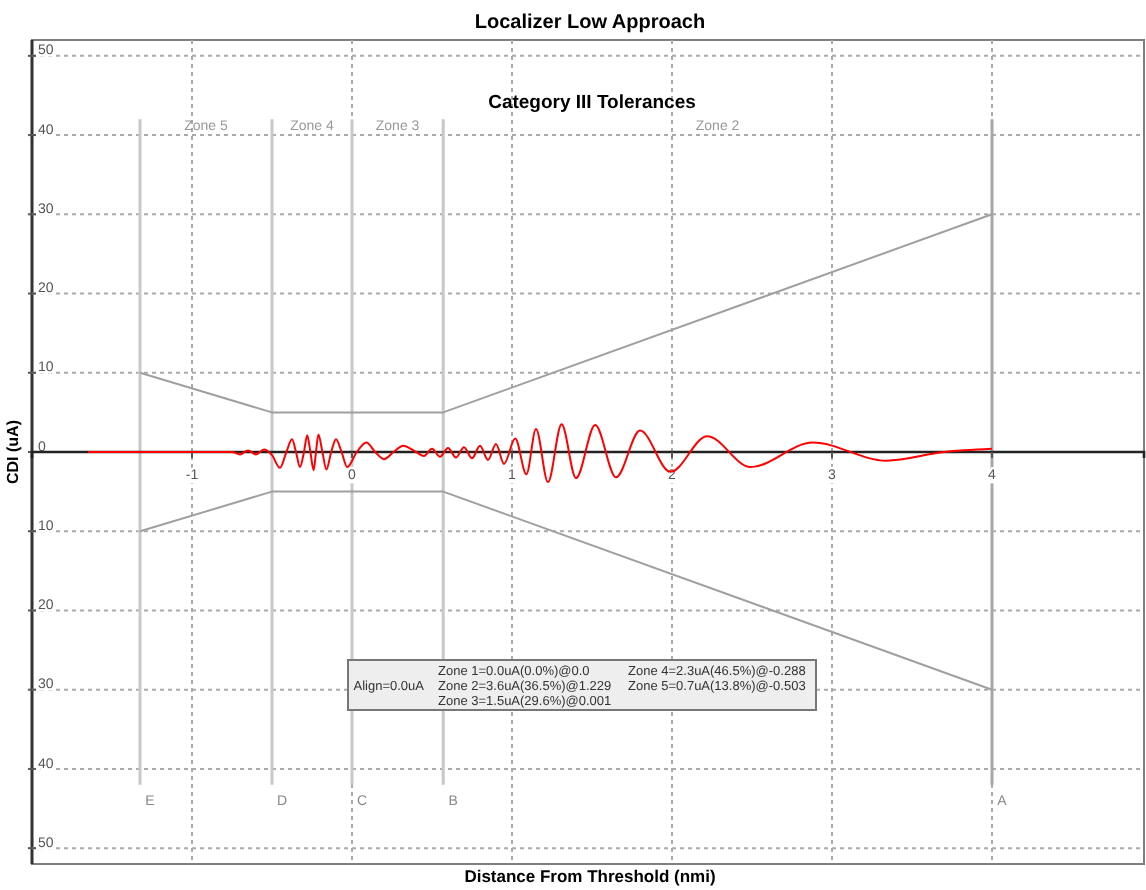 This screenshot has width=1146, height=890. What do you see at coordinates (590, 23) in the screenshot?
I see `chart-title: Localizer Low Approach` at bounding box center [590, 23].